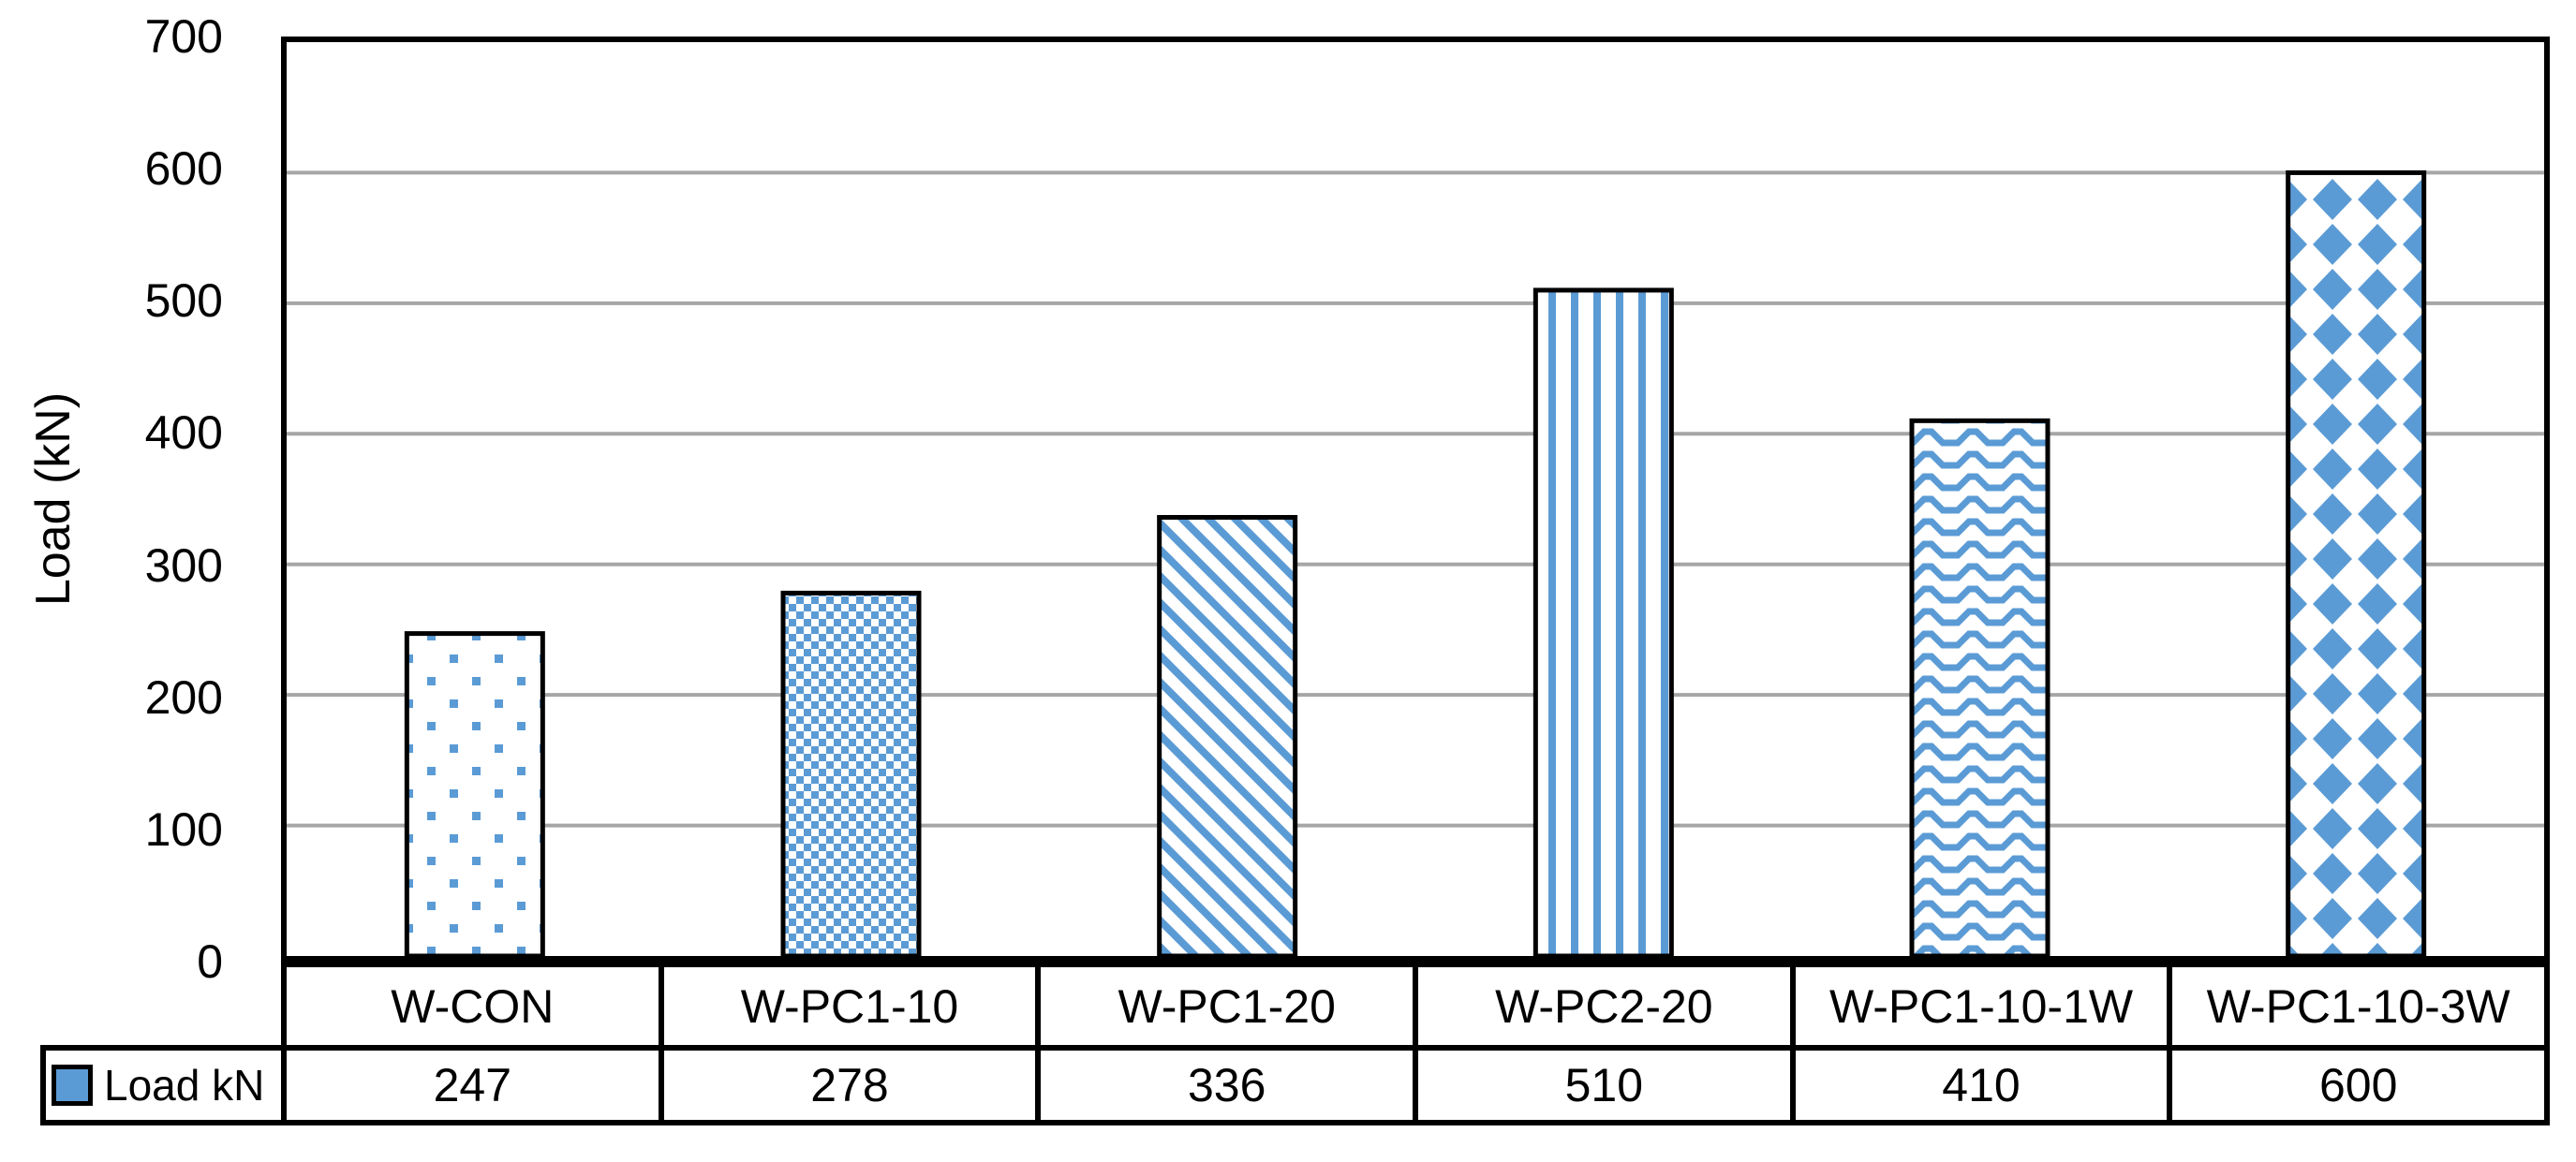 Image resolution: width=2576 pixels, height=1162 pixels. What do you see at coordinates (1224, 1085) in the screenshot?
I see `value-cell-W-PC1-20: 336` at bounding box center [1224, 1085].